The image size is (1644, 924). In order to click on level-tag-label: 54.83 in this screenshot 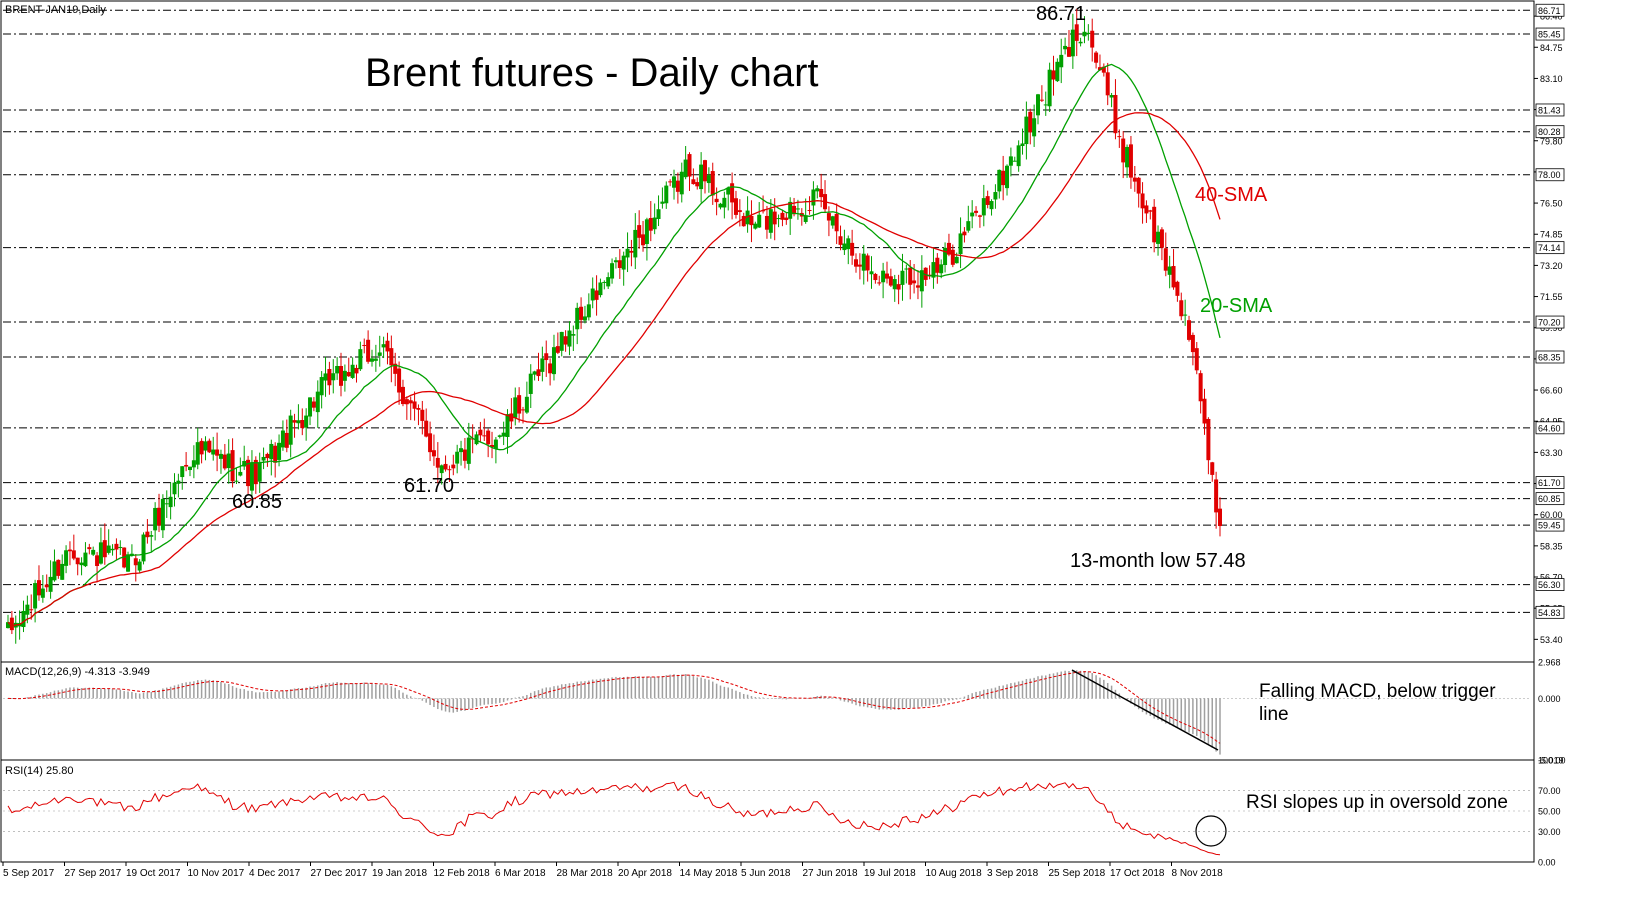, I will do `click(1549, 613)`.